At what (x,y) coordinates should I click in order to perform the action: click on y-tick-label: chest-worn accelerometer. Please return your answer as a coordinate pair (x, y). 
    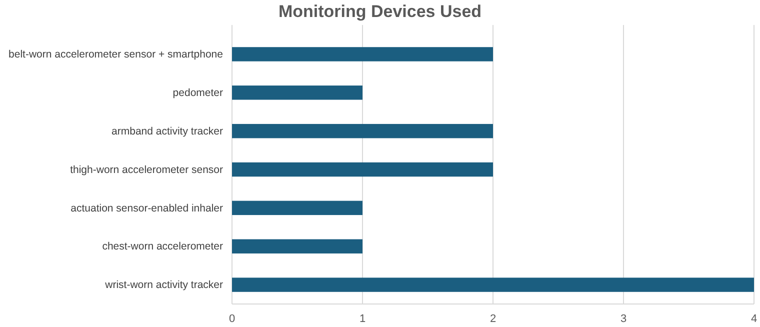
    Looking at the image, I should click on (163, 246).